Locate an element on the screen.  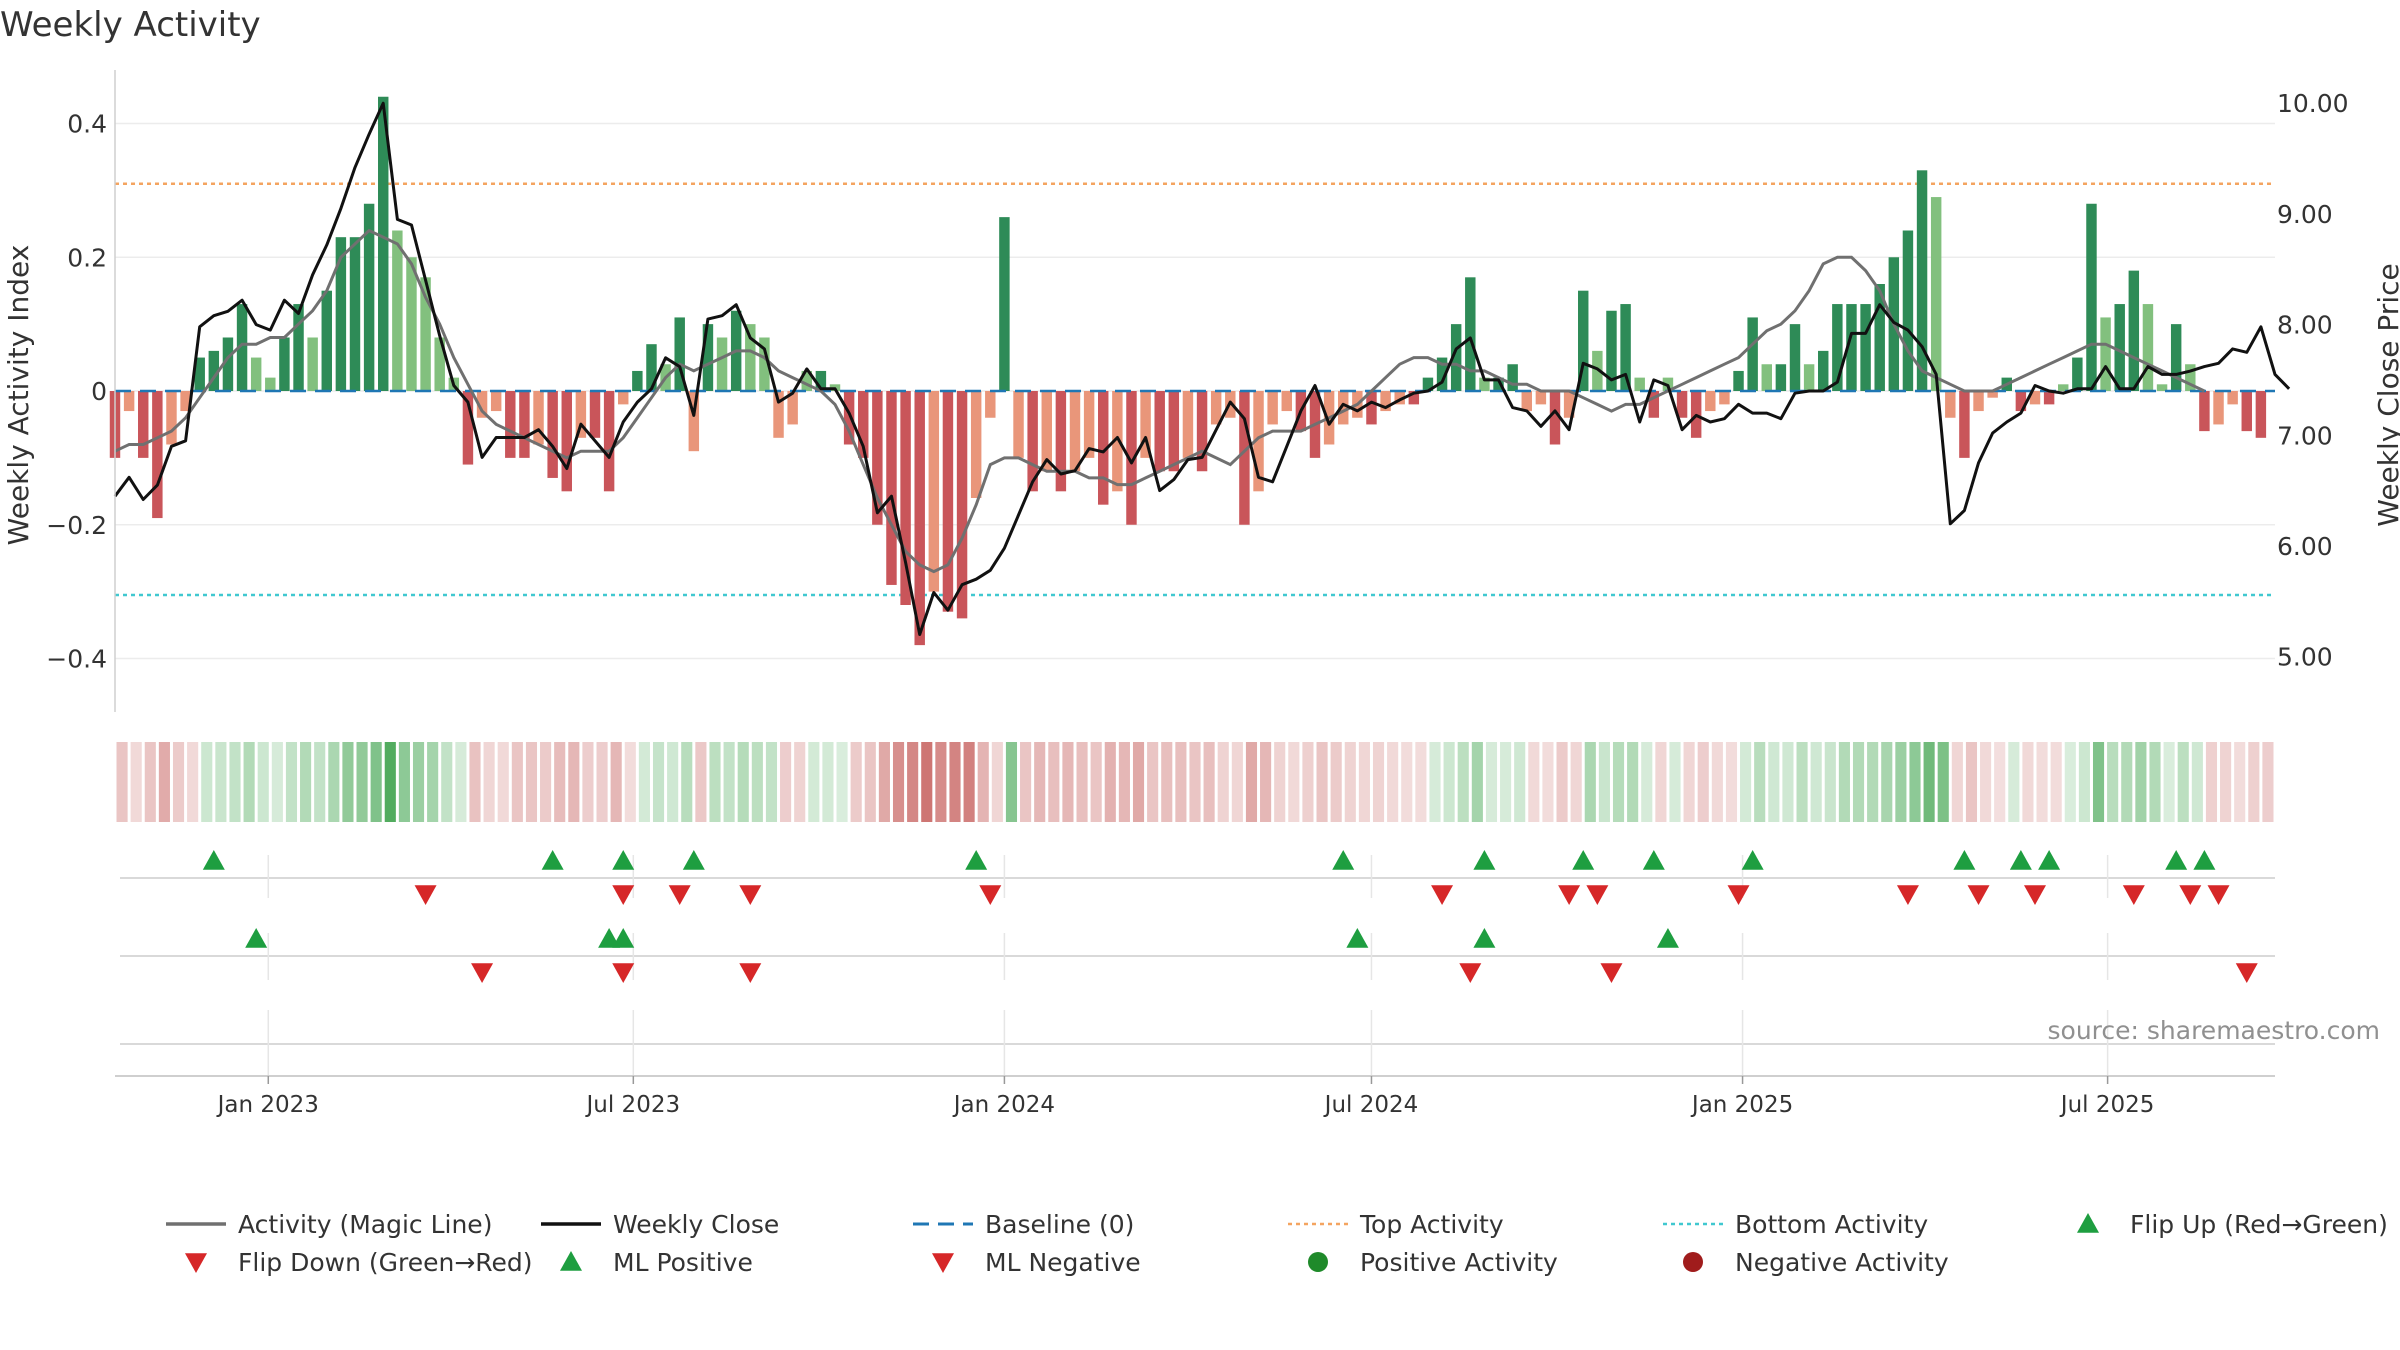
y-tick-label-left: −0.4 is located at coordinates (76, 659).